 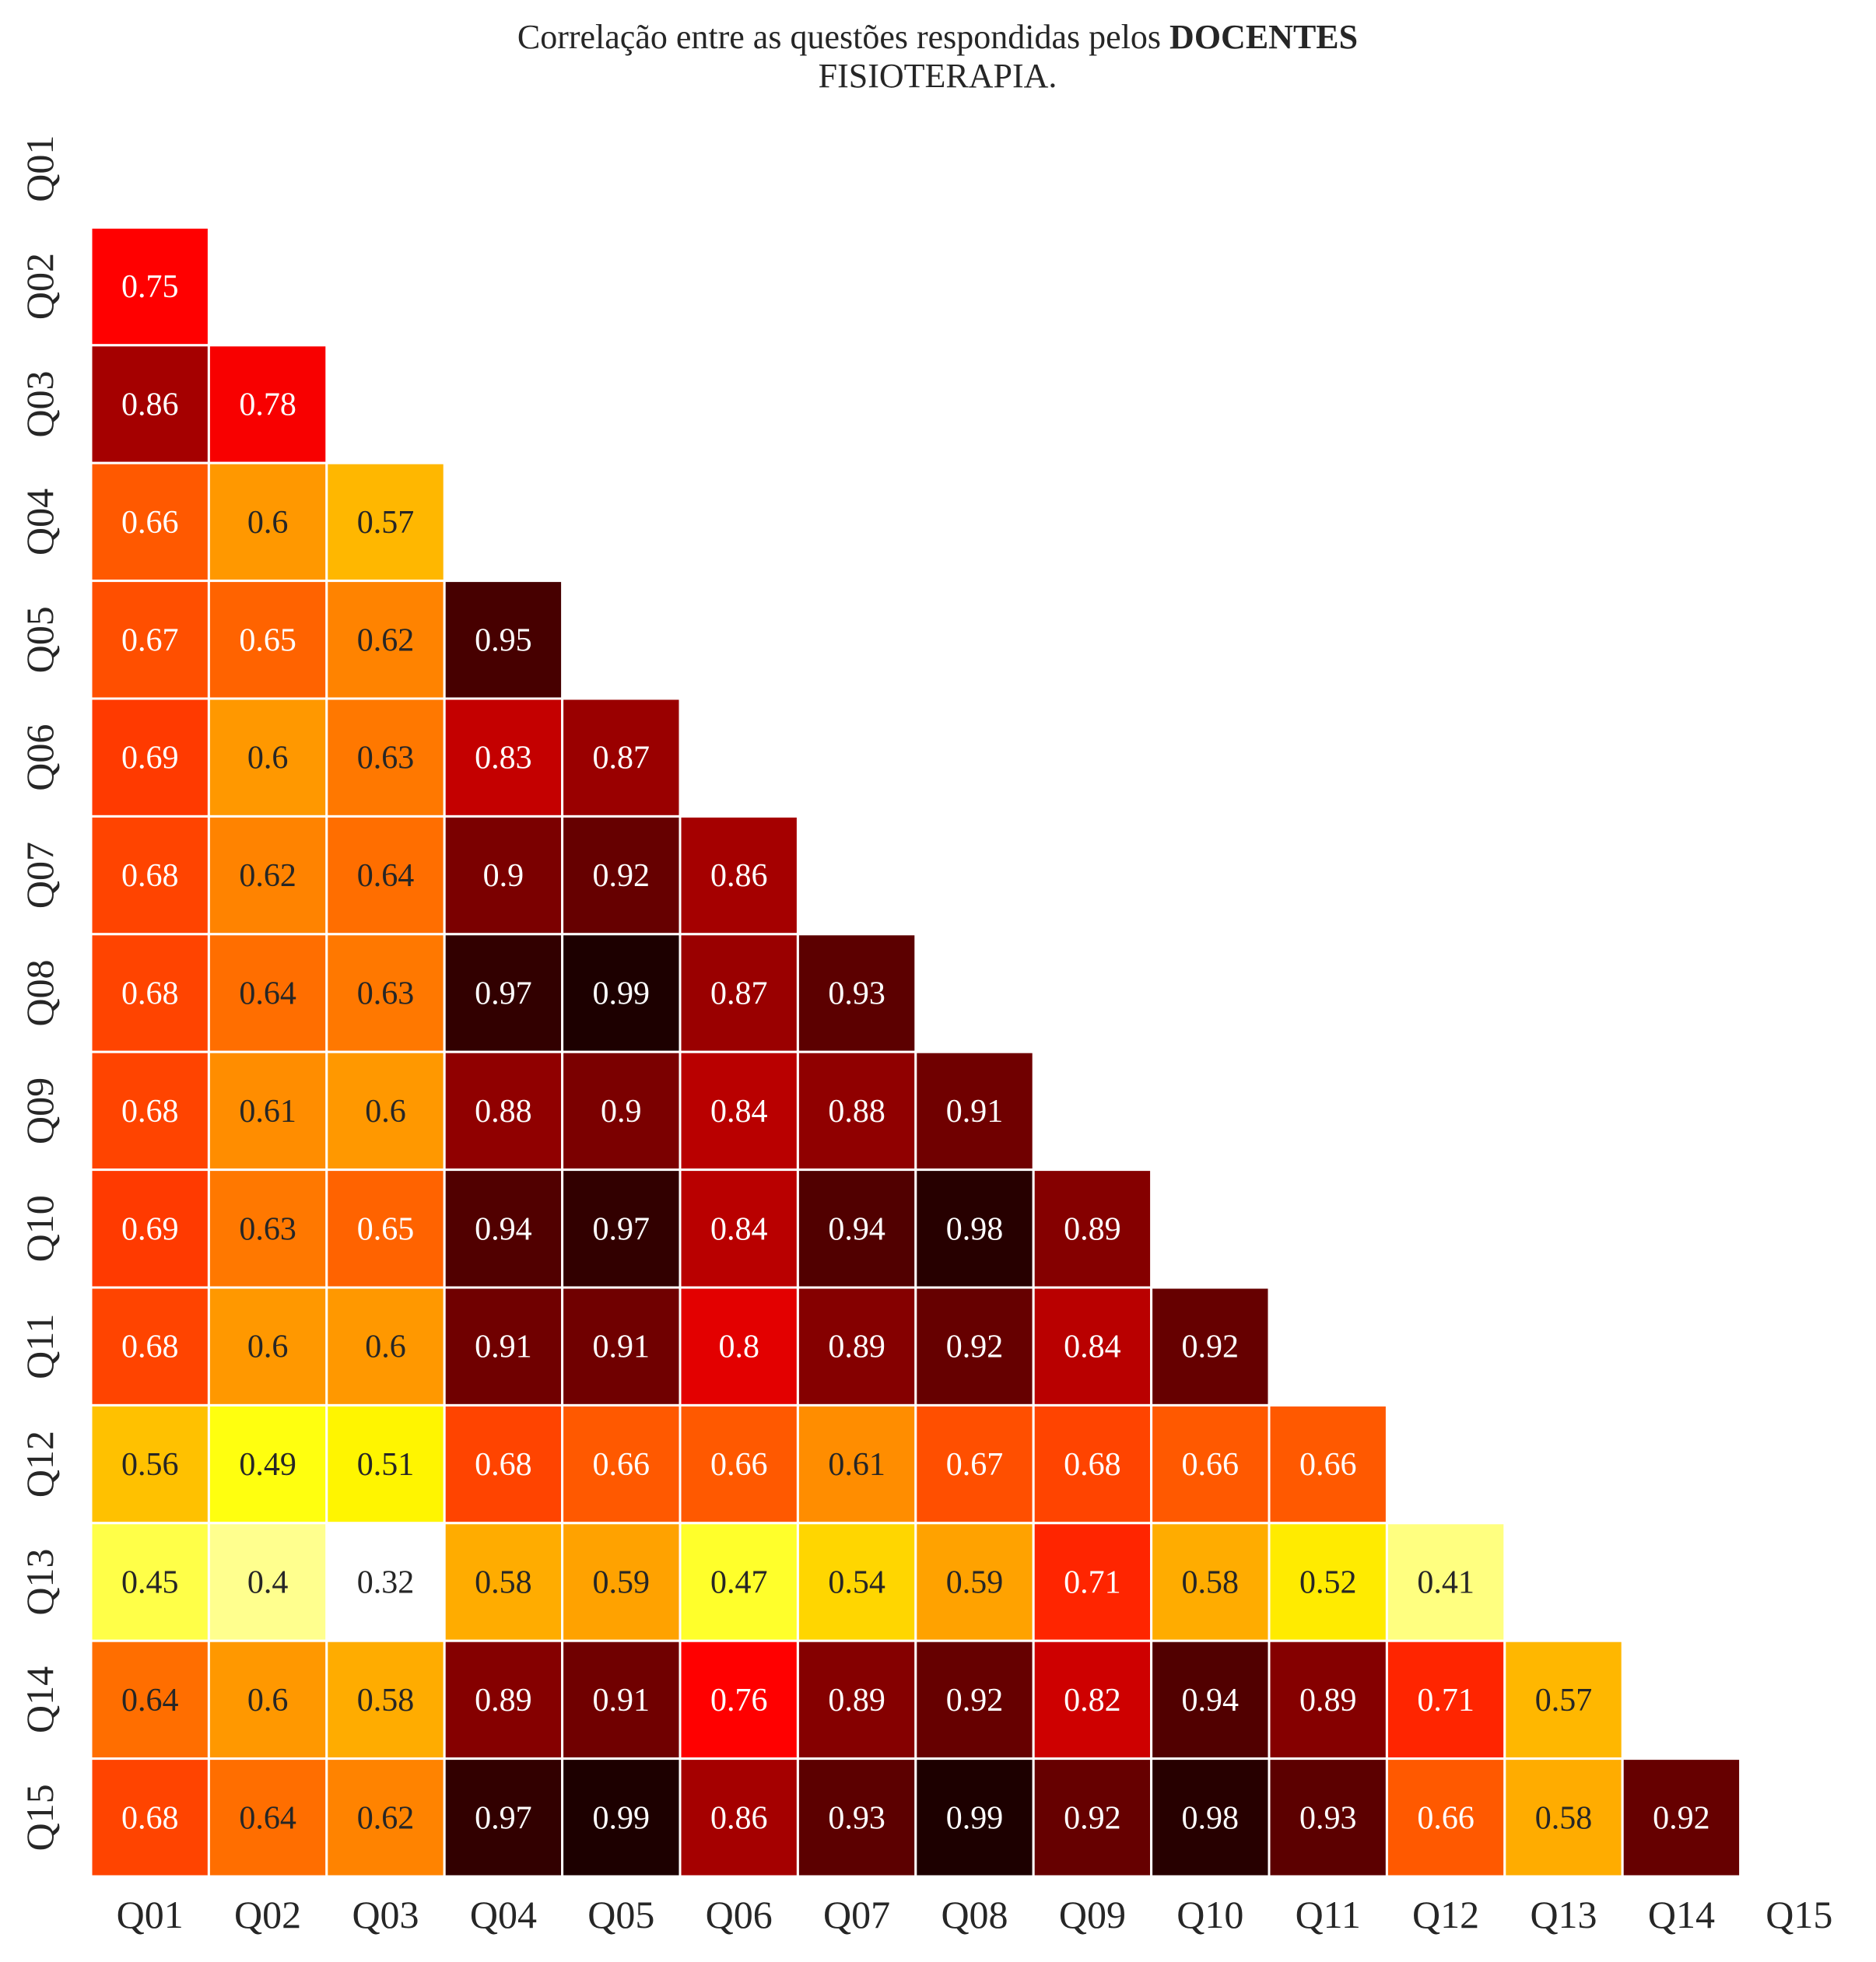 I want to click on cell-value-Q03-Q01: 0.86, so click(x=150, y=405).